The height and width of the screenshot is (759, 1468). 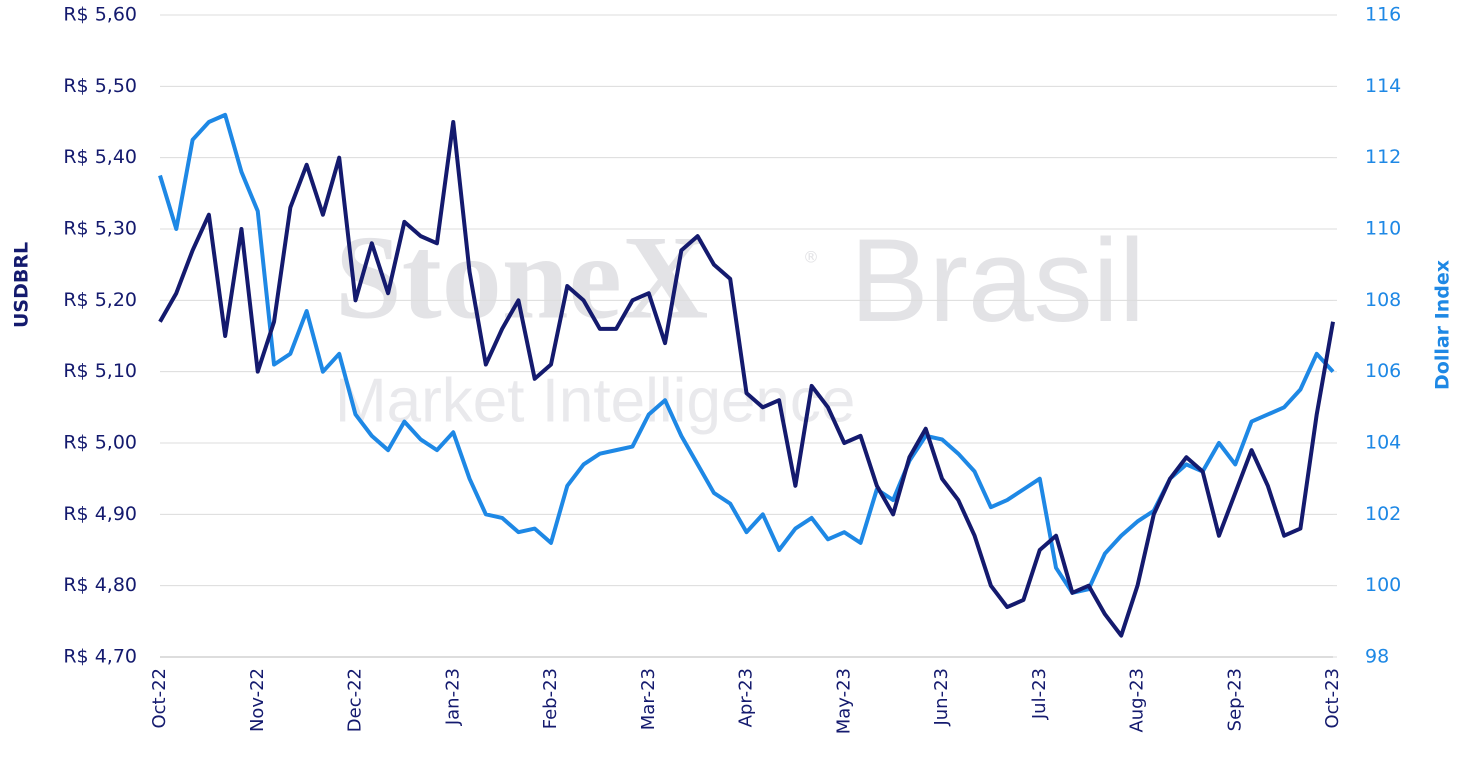 What do you see at coordinates (100, 443) in the screenshot?
I see `y-tick-label: R$ 5,00` at bounding box center [100, 443].